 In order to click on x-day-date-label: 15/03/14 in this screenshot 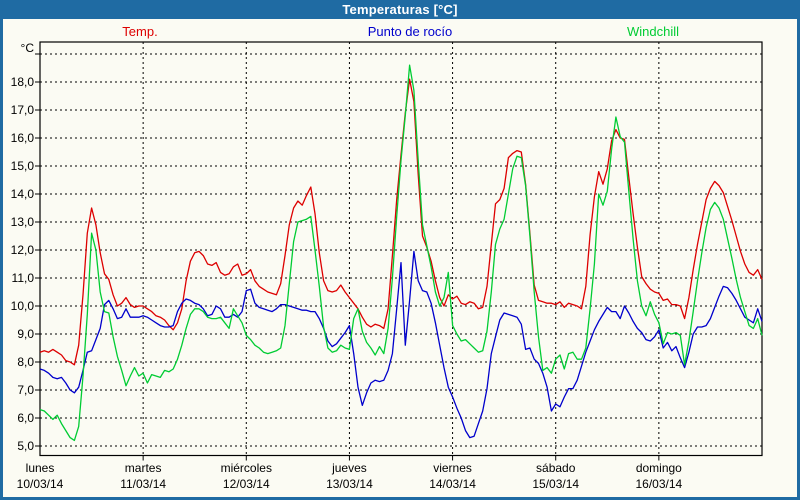, I will do `click(555, 484)`.